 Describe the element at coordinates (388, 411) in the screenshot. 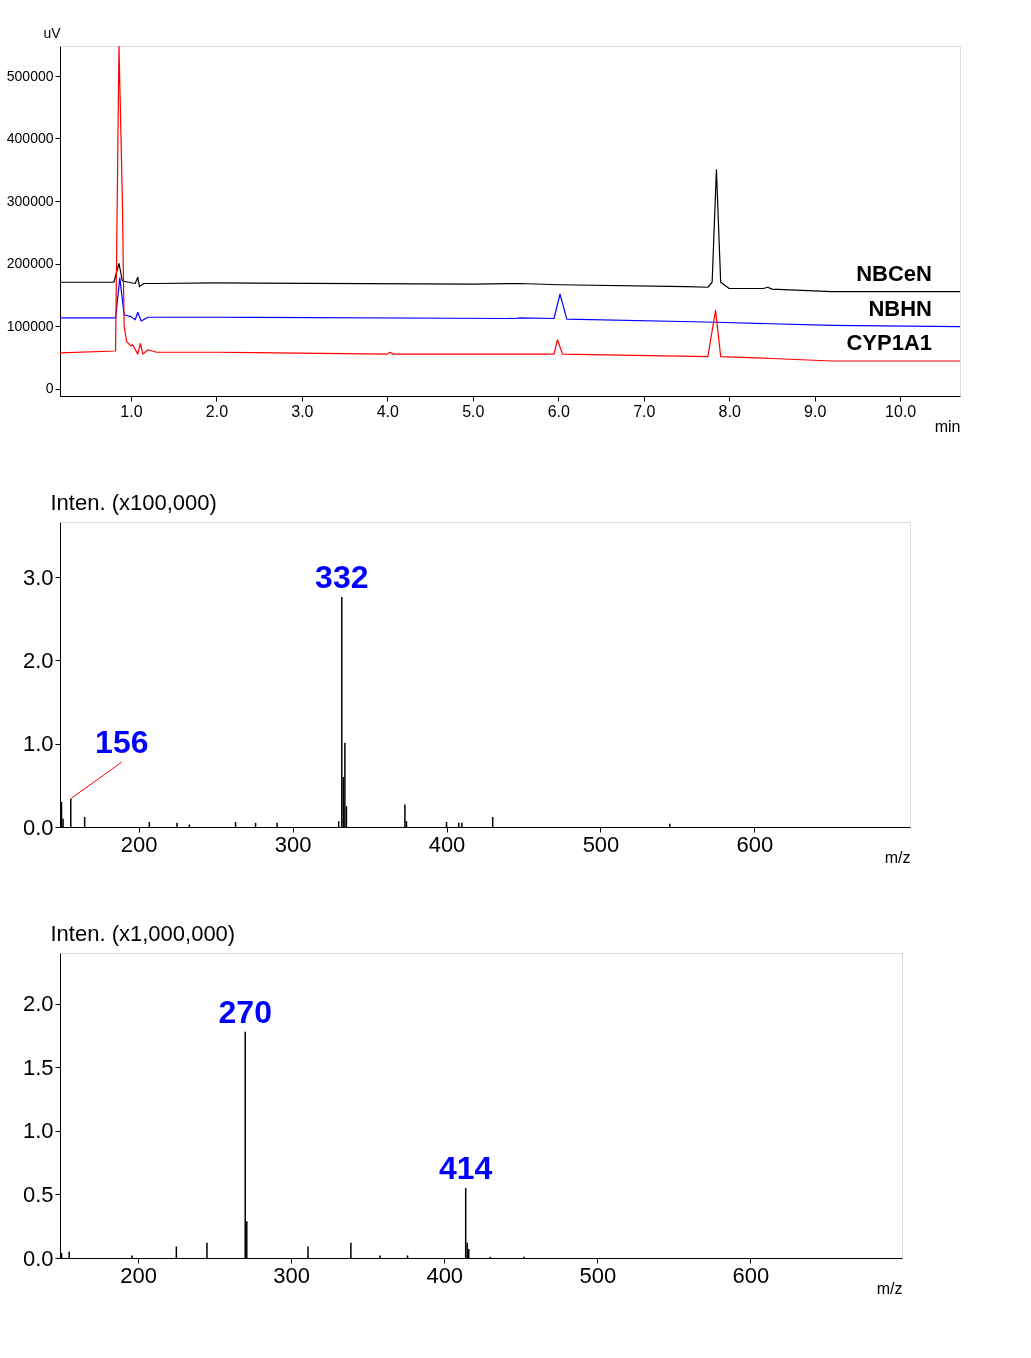

I see `x-tick-label: 4.0` at that location.